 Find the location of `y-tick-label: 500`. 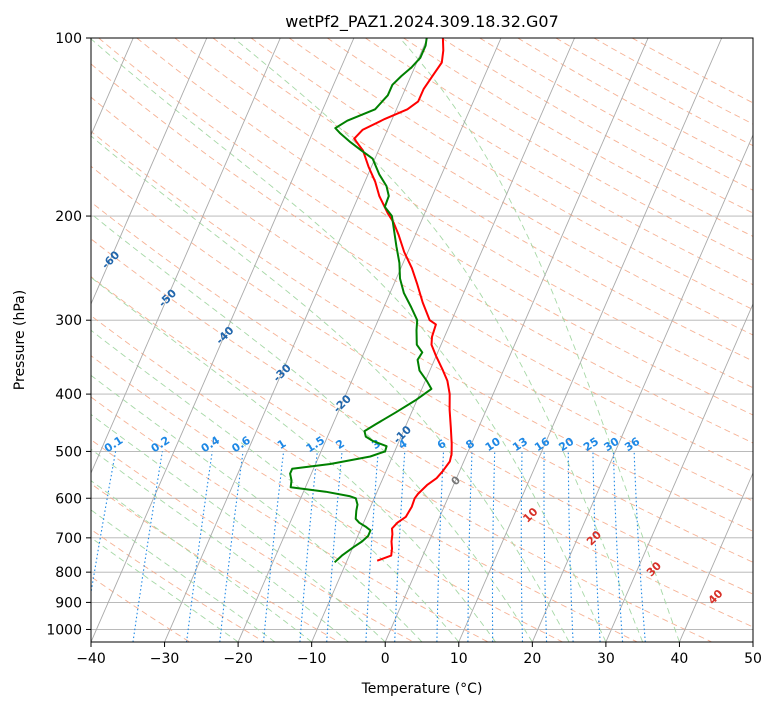

y-tick-label: 500 is located at coordinates (68, 452).